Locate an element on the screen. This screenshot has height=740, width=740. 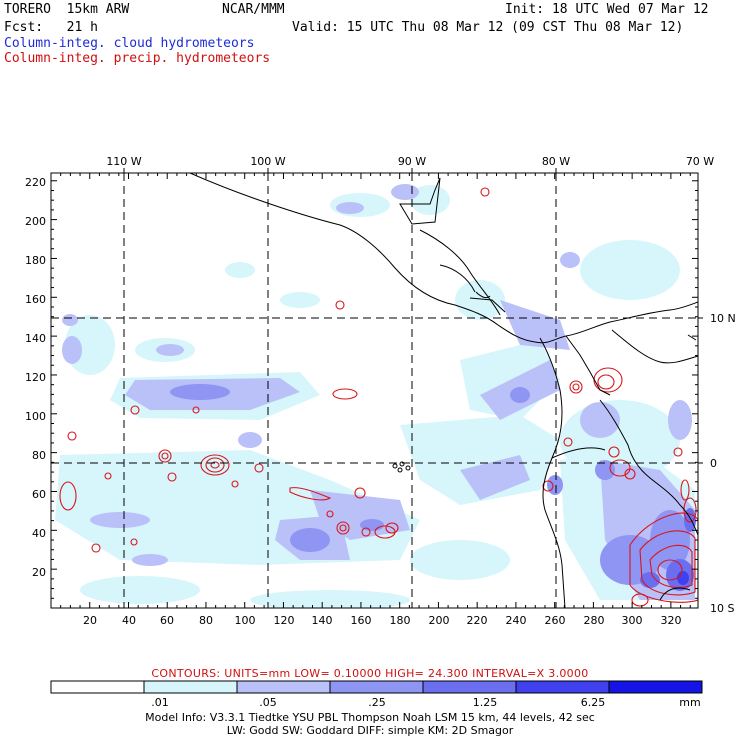
x-tick: 160 is located at coordinates (361, 620).